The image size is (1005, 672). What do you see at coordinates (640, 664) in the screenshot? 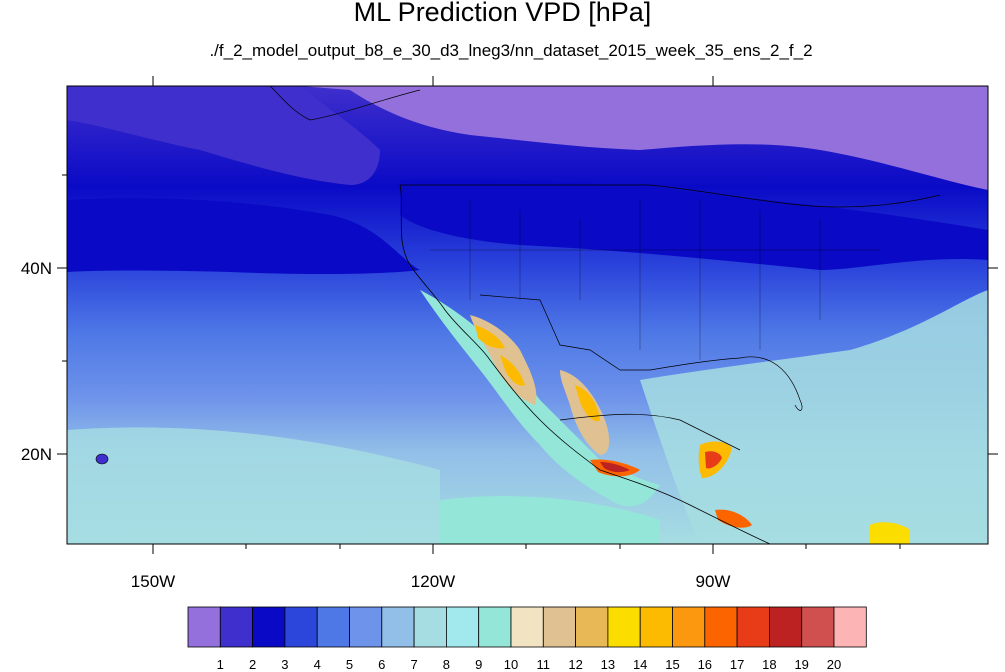
I see `colorbar-label: 14` at bounding box center [640, 664].